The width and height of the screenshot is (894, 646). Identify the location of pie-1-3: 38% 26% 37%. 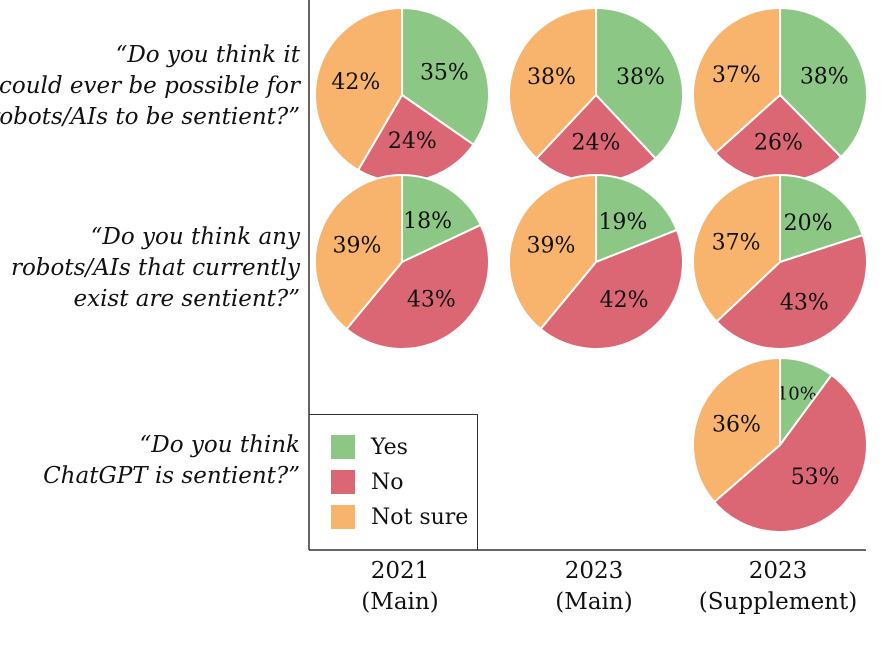
(780, 94).